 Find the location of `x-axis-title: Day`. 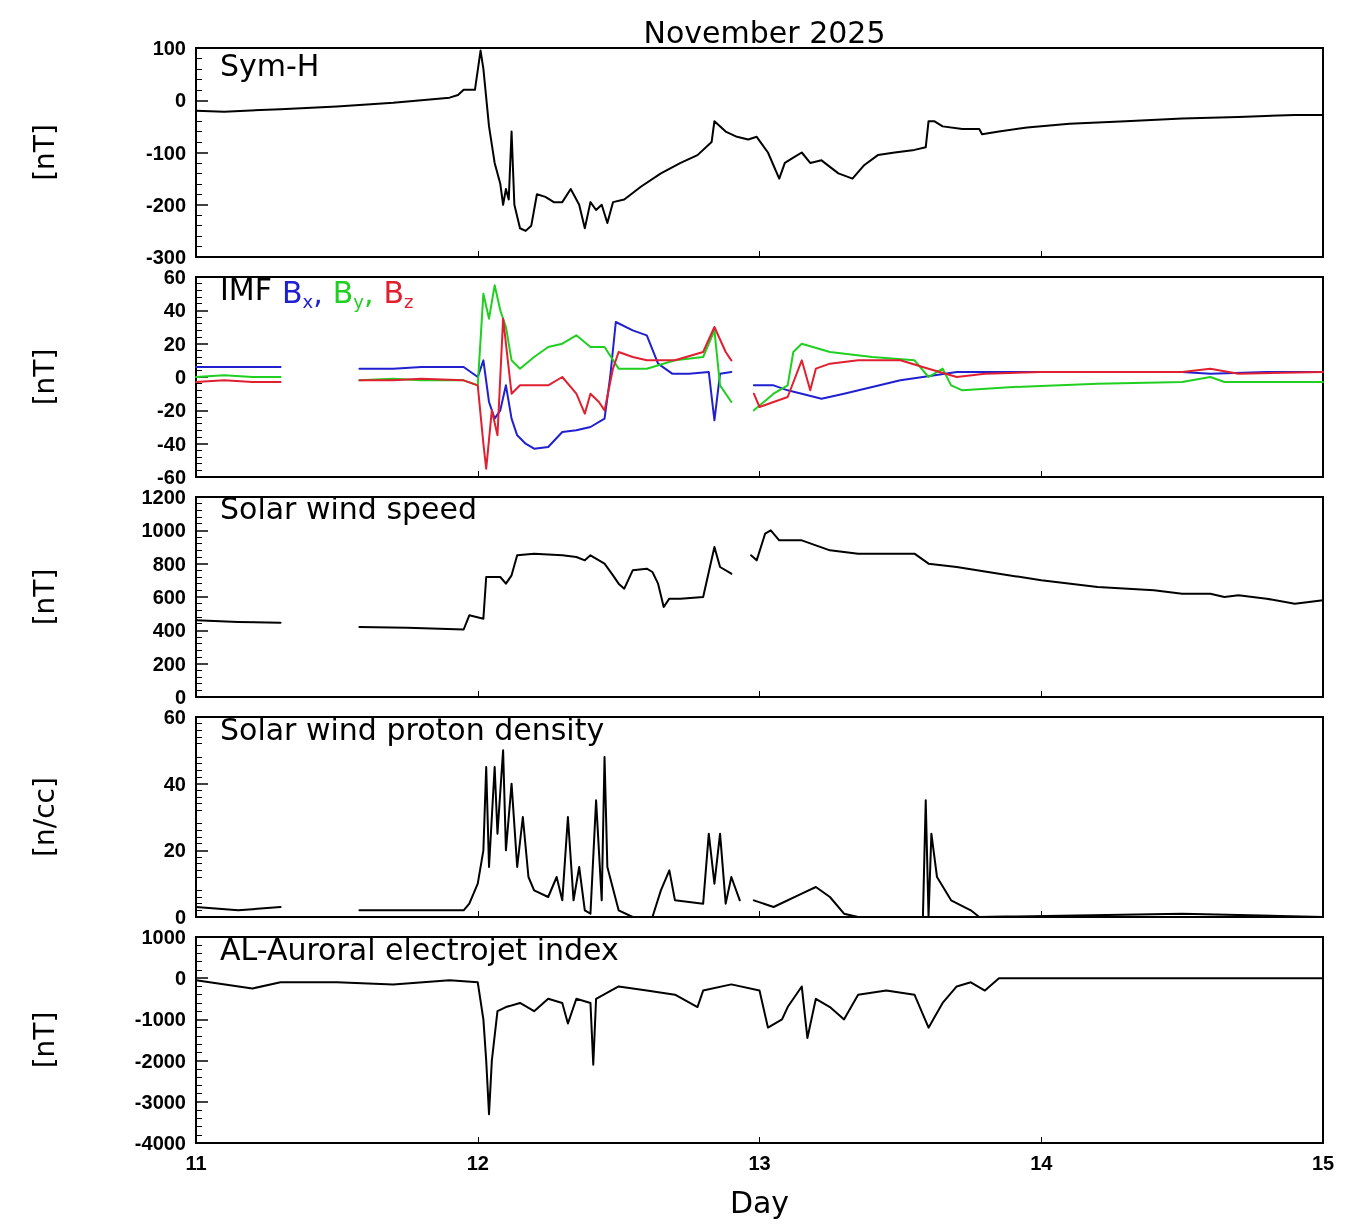

x-axis-title: Day is located at coordinates (759, 1202).